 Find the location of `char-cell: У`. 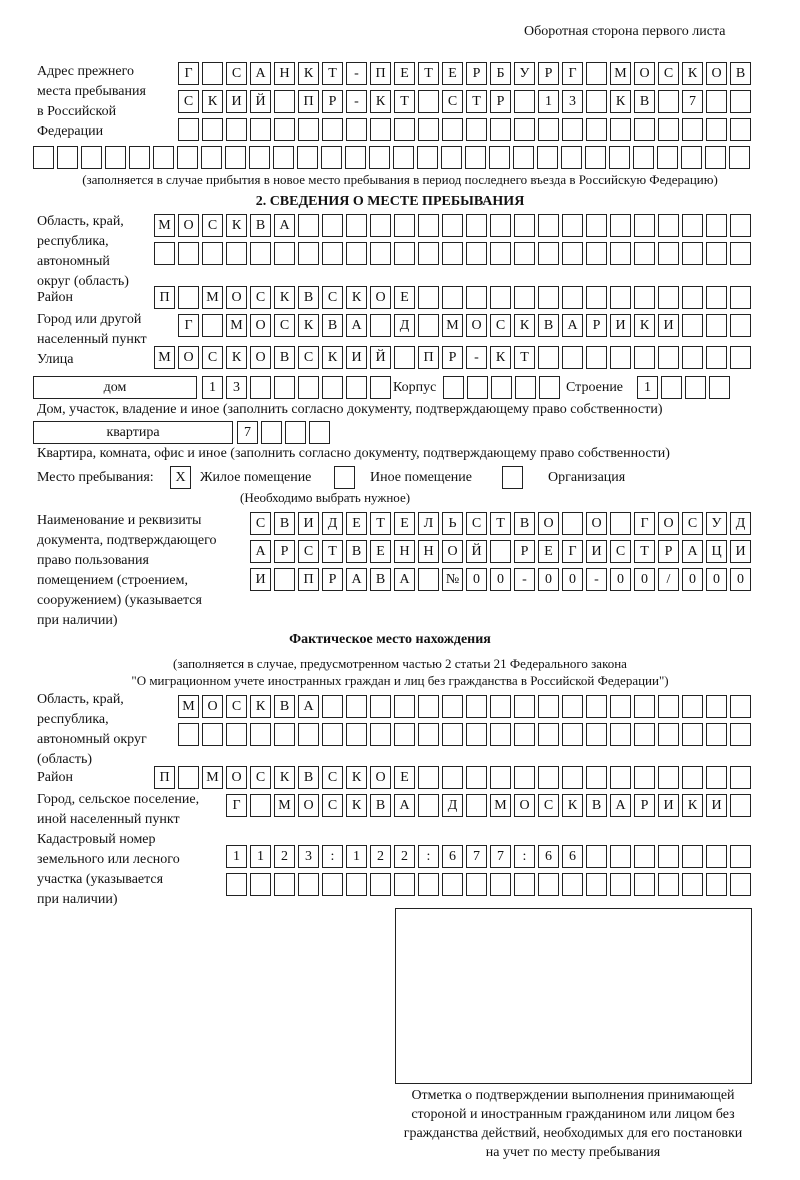

char-cell: У is located at coordinates (716, 523).